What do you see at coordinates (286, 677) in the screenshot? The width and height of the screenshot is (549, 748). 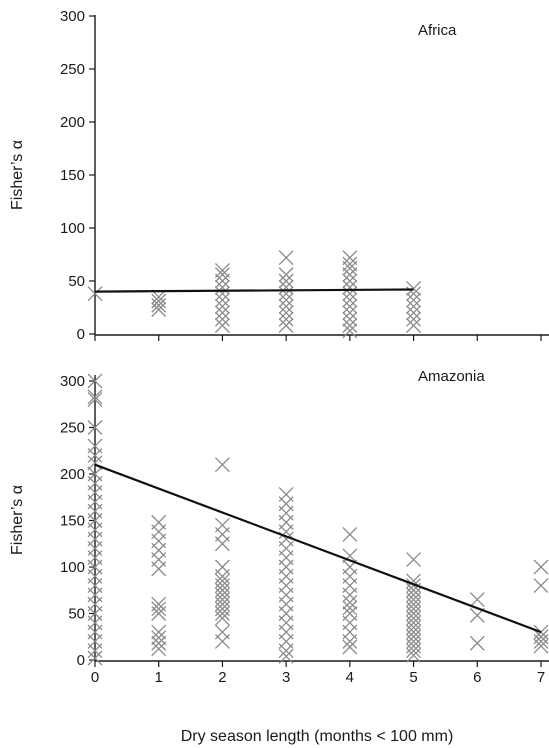 I see `x-tick-label: 3` at bounding box center [286, 677].